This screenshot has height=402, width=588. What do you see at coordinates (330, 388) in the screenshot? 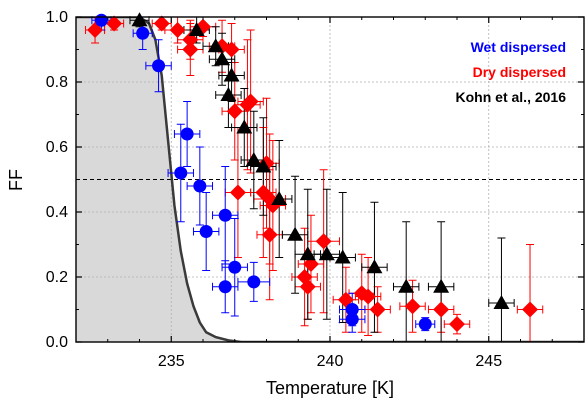
I see `x-axis-title: Temperature [K]` at bounding box center [330, 388].